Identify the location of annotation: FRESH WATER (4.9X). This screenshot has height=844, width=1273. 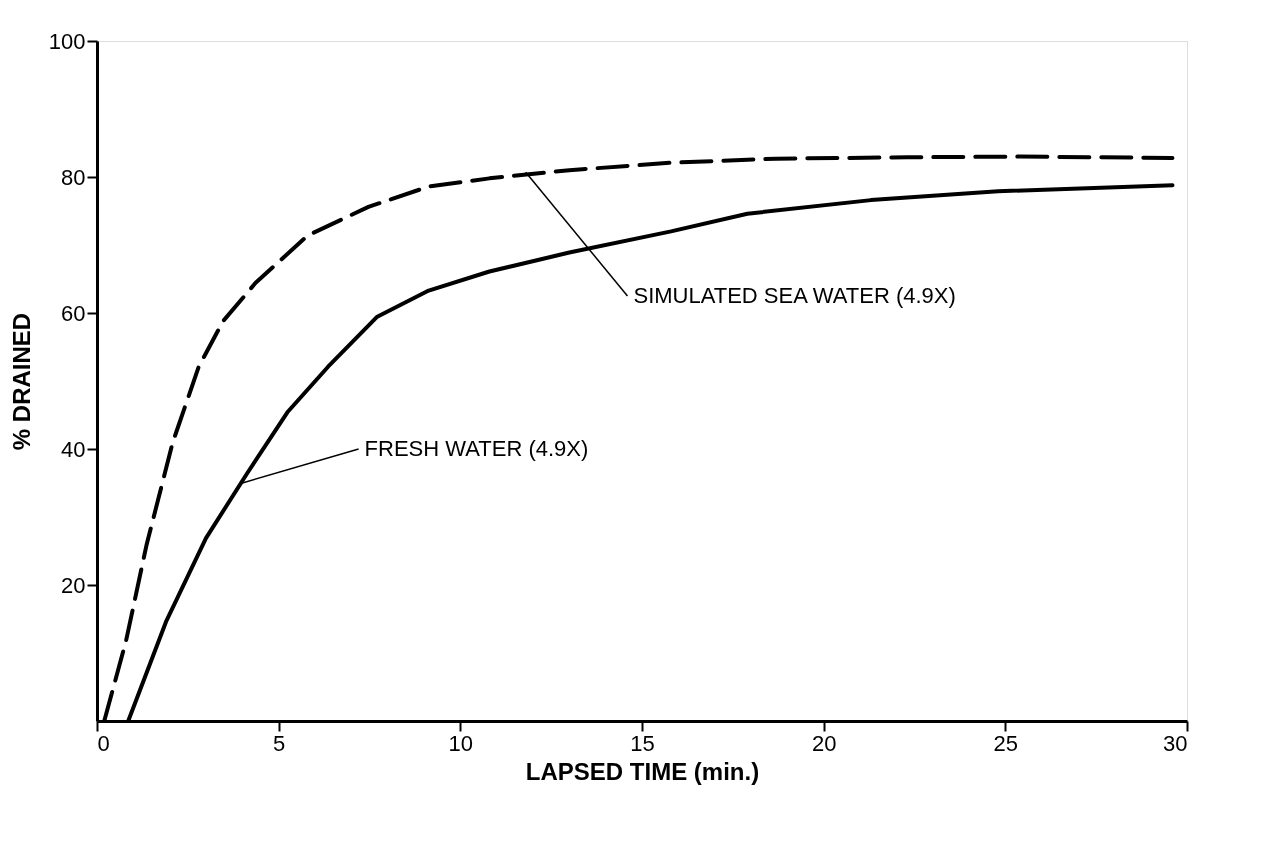
(476, 448).